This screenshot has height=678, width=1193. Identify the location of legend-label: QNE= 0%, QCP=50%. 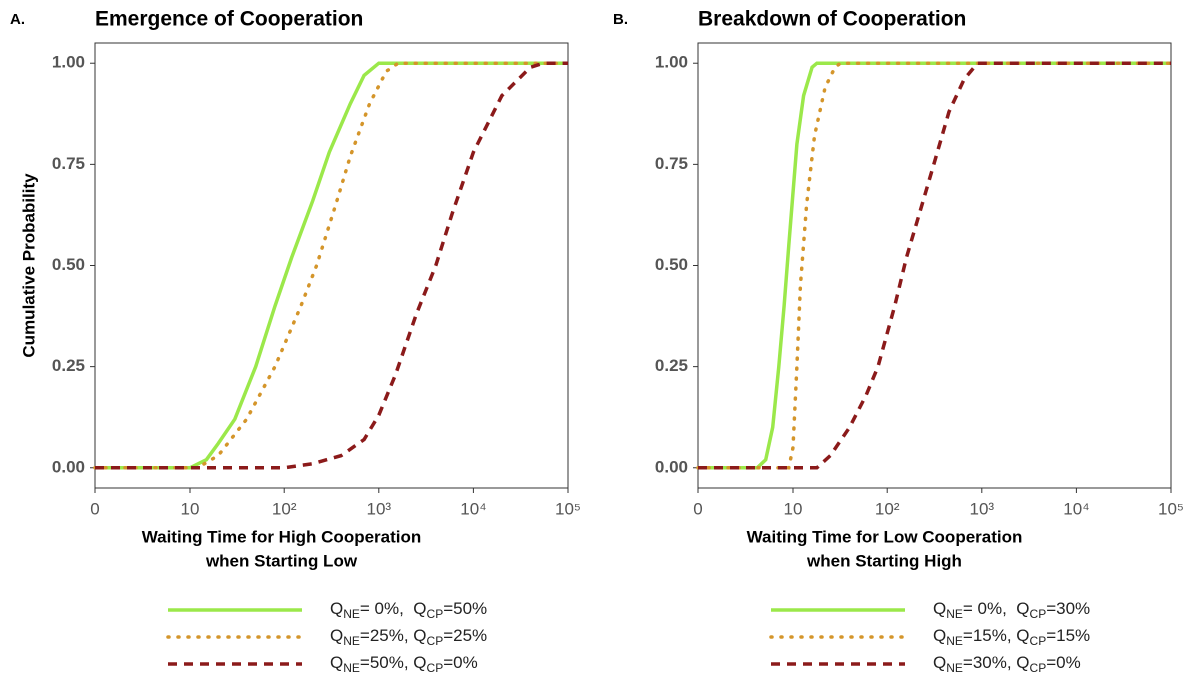
(408, 610).